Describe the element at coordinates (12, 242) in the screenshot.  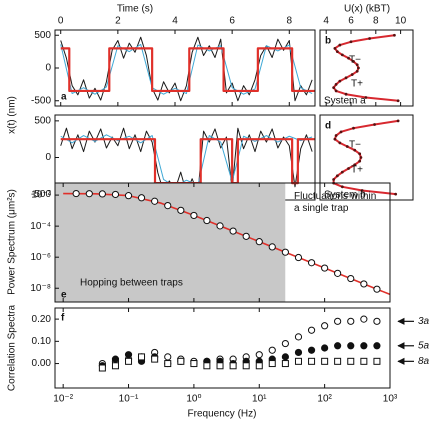
I see `y-axis-label: Power Spectrum (μm²s)` at that location.